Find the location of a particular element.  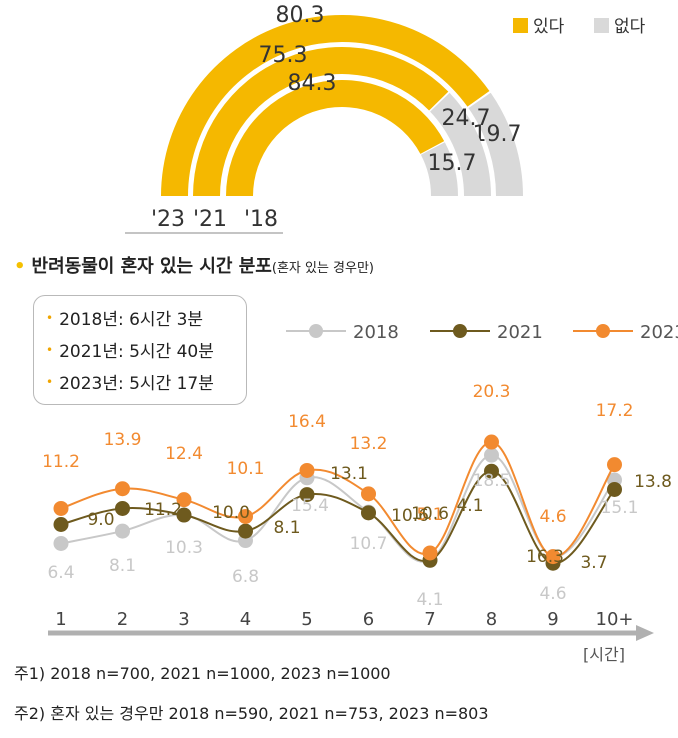

data-label-2018: 8.1 is located at coordinates (122, 566).